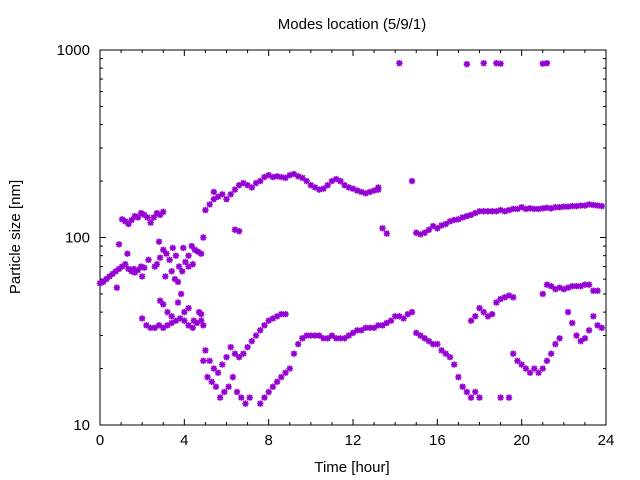 The height and width of the screenshot is (480, 640). Describe the element at coordinates (606, 440) in the screenshot. I see `x-tick-label: 24` at that location.